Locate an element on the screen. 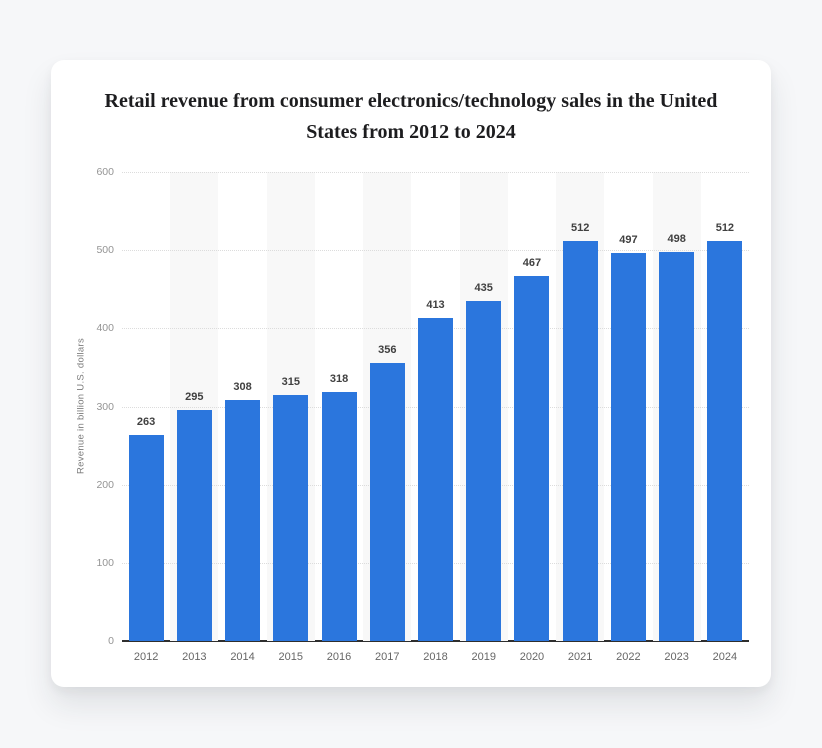  value-label-2024: 512 is located at coordinates (725, 227).